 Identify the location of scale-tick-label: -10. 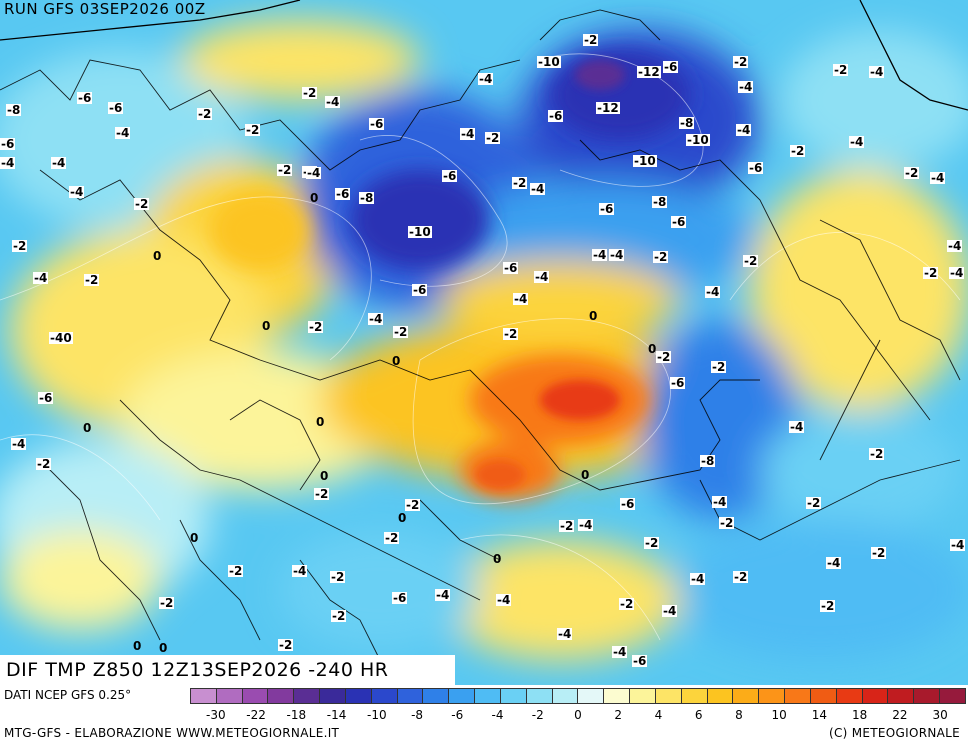
(377, 715).